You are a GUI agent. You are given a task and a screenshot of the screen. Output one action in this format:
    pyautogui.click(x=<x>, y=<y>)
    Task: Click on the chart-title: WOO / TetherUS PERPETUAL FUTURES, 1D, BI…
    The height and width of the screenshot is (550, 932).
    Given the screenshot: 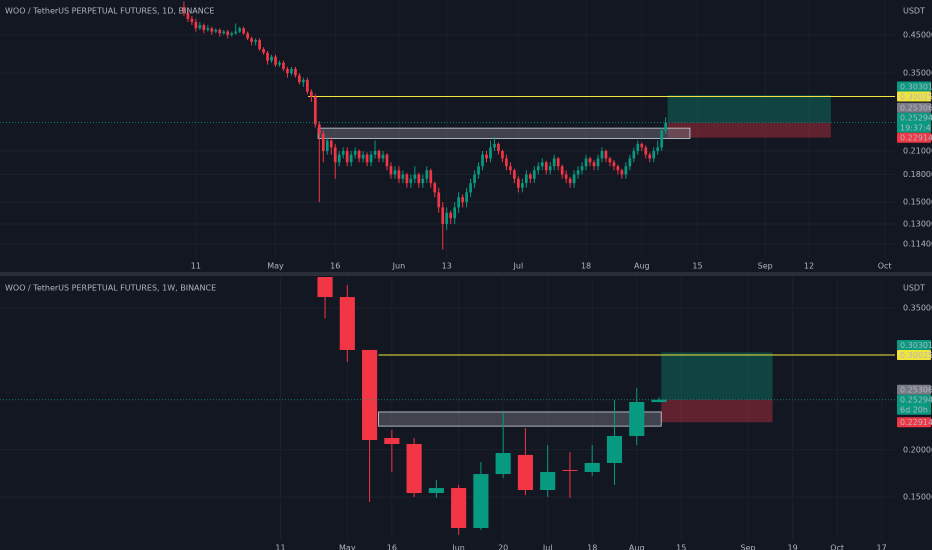 What is the action you would take?
    pyautogui.click(x=109, y=11)
    